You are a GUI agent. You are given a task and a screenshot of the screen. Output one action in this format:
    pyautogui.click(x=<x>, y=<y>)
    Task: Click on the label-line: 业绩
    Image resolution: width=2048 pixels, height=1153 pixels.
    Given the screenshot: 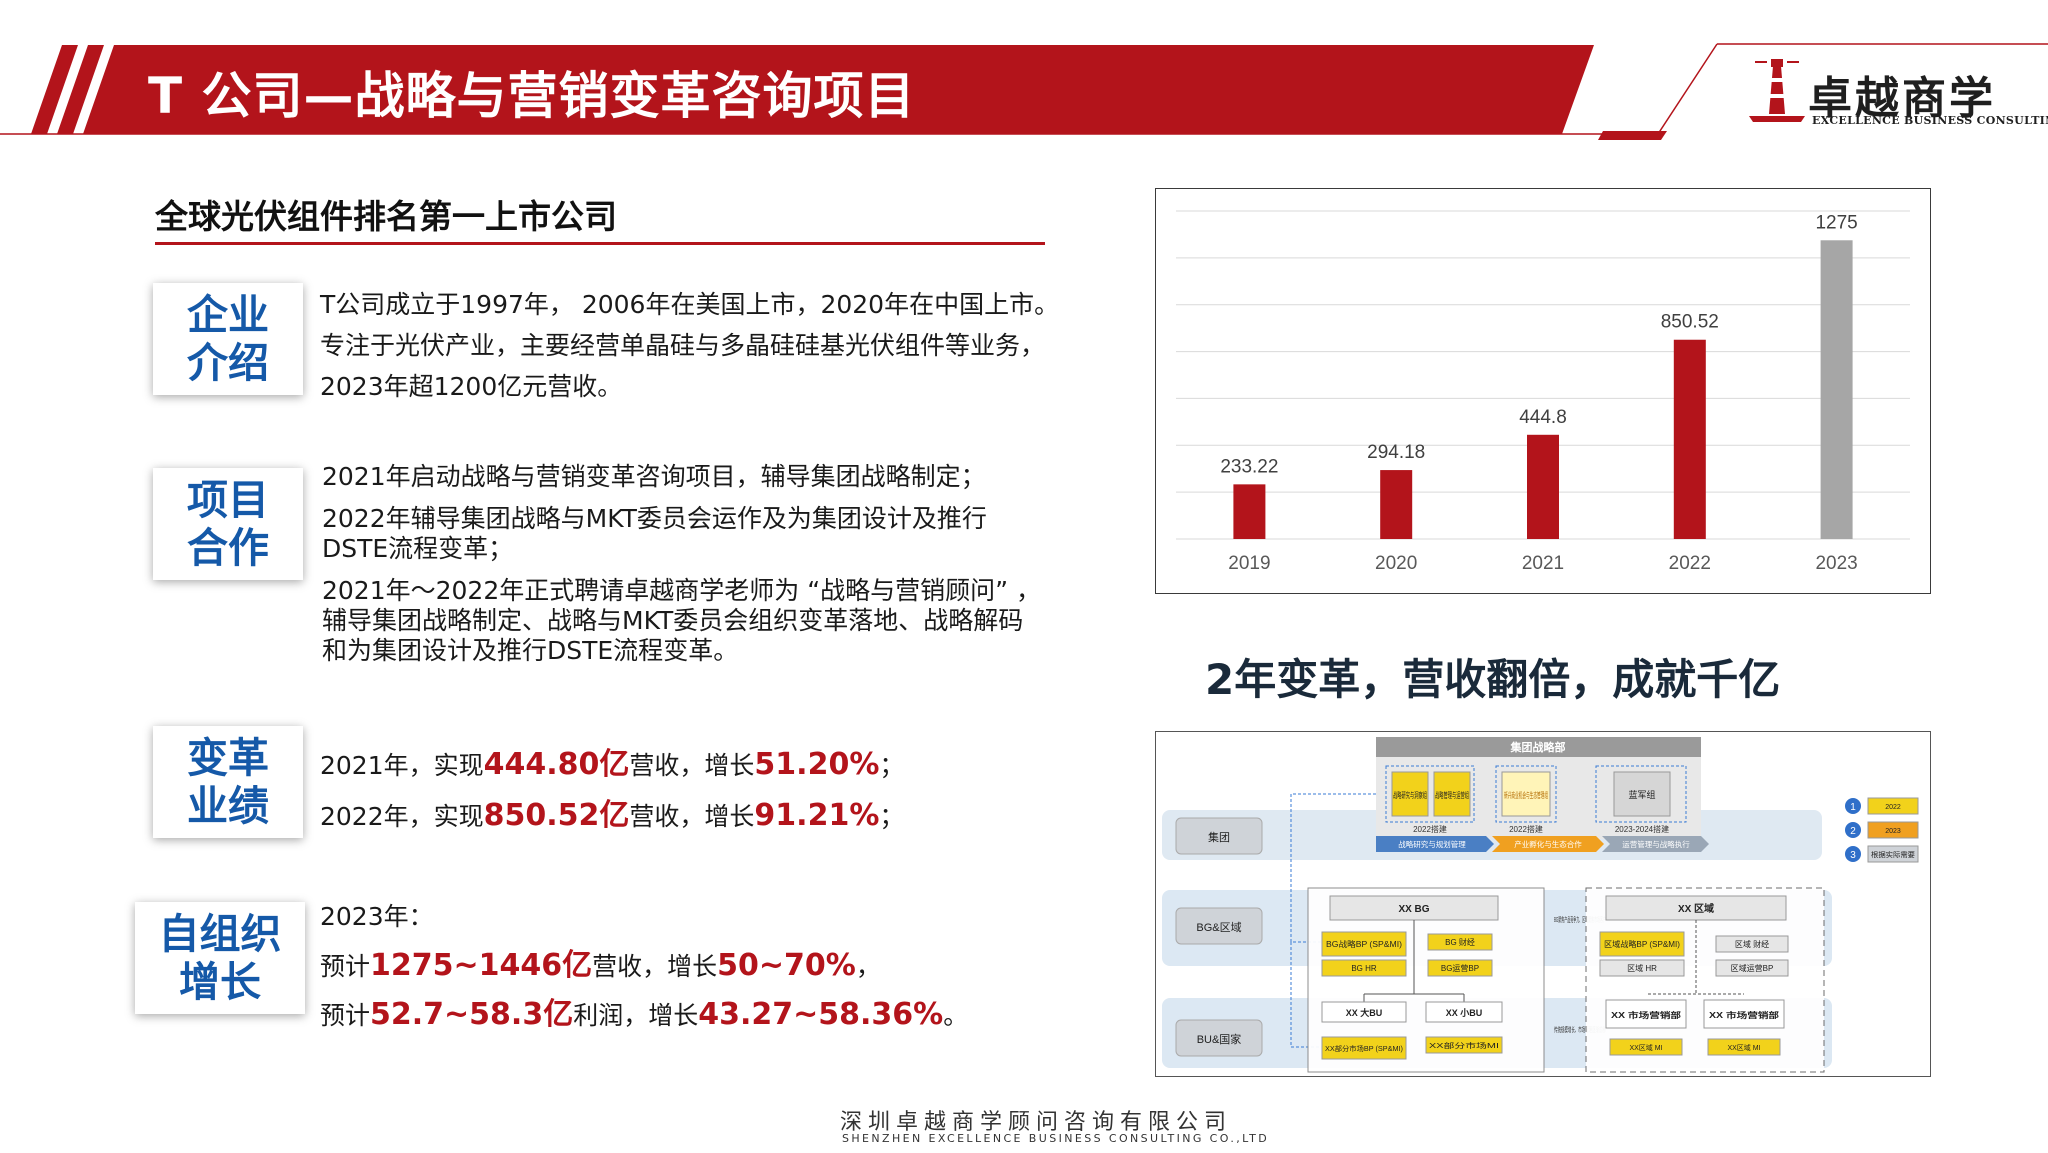 What is the action you would take?
    pyautogui.click(x=228, y=806)
    